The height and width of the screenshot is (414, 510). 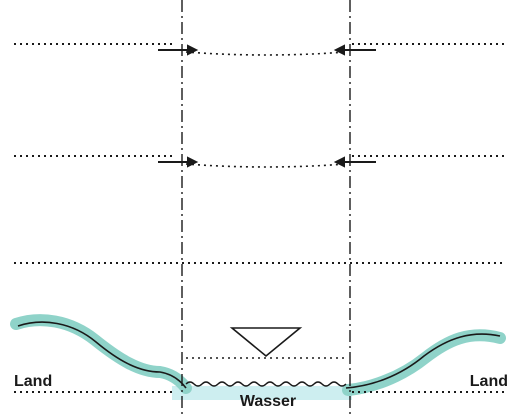 I want to click on right-bank-band, so click(x=424, y=362).